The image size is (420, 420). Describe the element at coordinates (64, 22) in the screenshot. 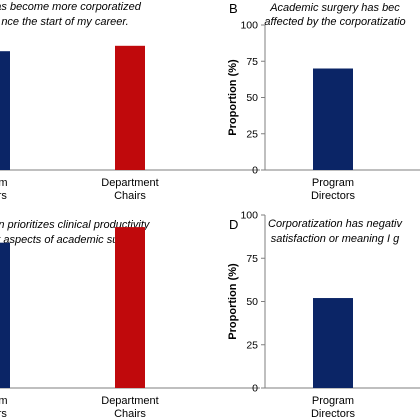

I see `panel-title-line: nce the start of my career.` at that location.